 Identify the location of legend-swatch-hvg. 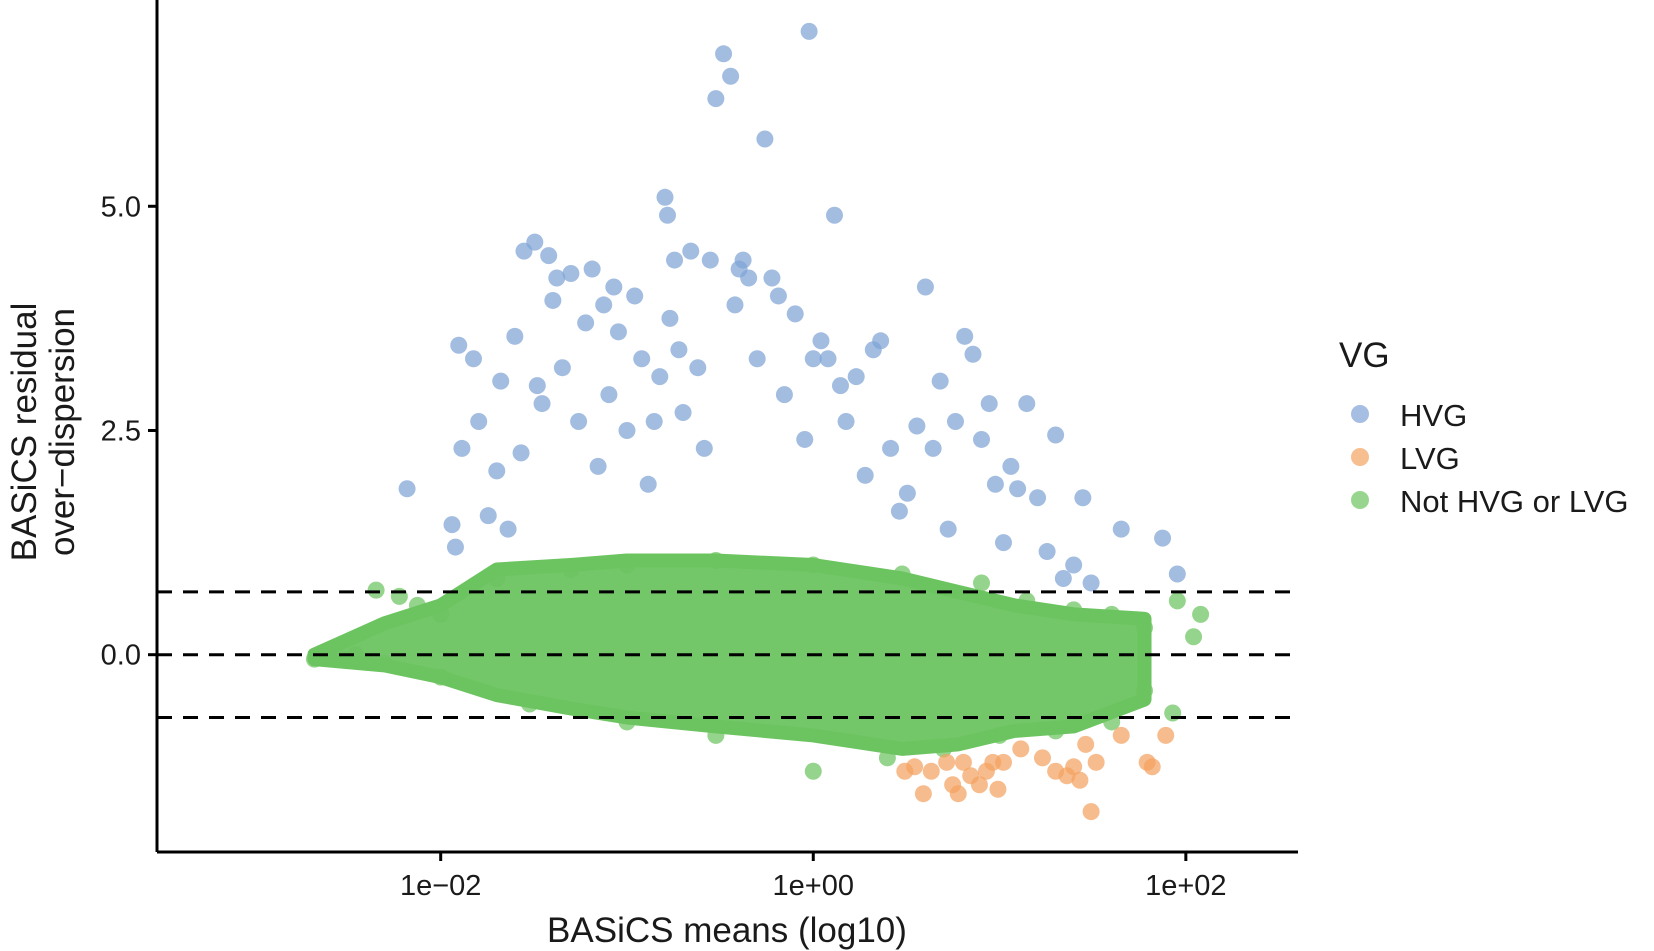
(1360, 414).